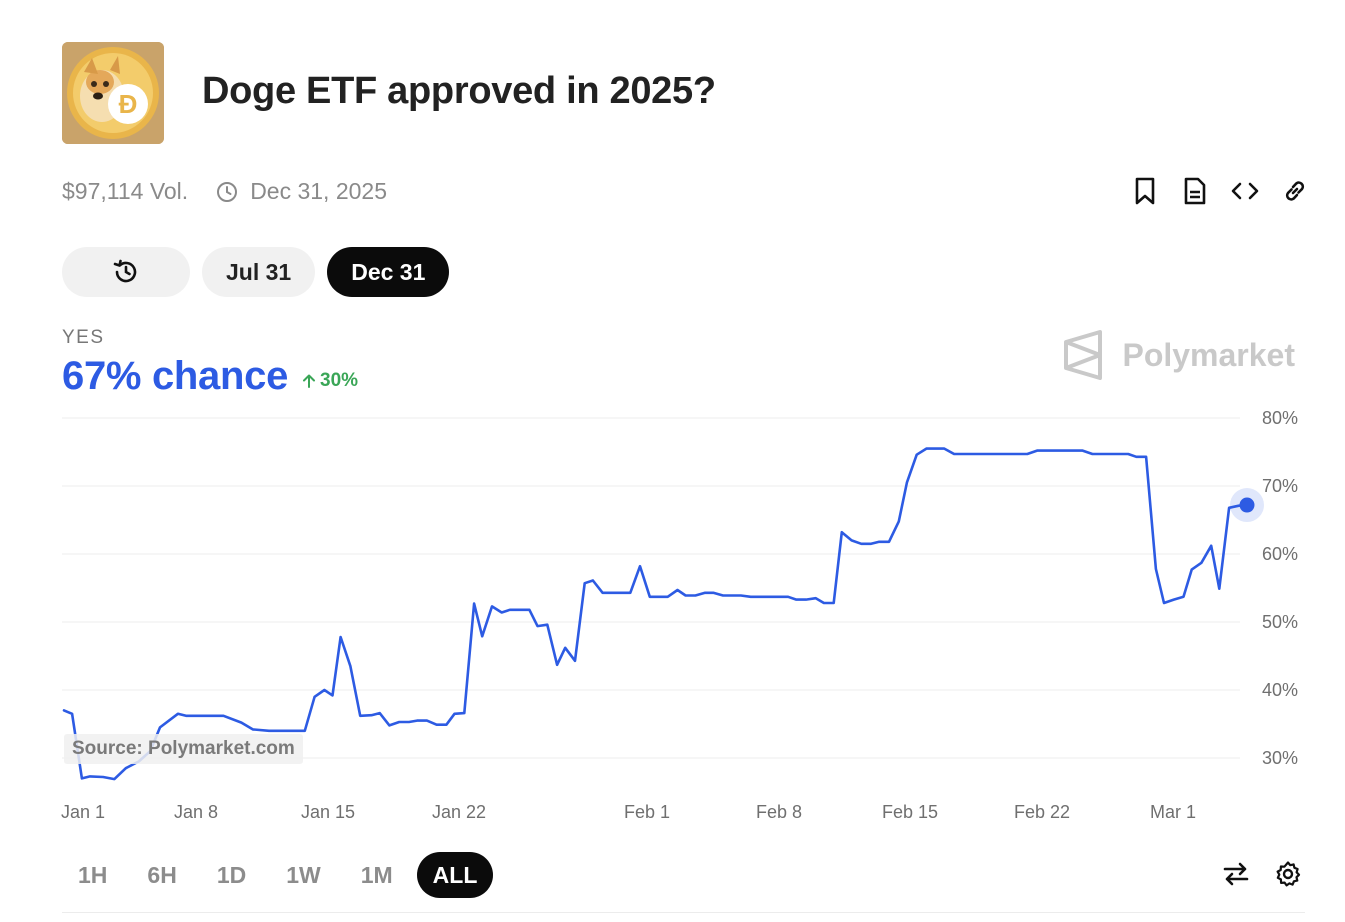 The image size is (1345, 922). What do you see at coordinates (1236, 874) in the screenshot?
I see `swap-arrows-icon` at bounding box center [1236, 874].